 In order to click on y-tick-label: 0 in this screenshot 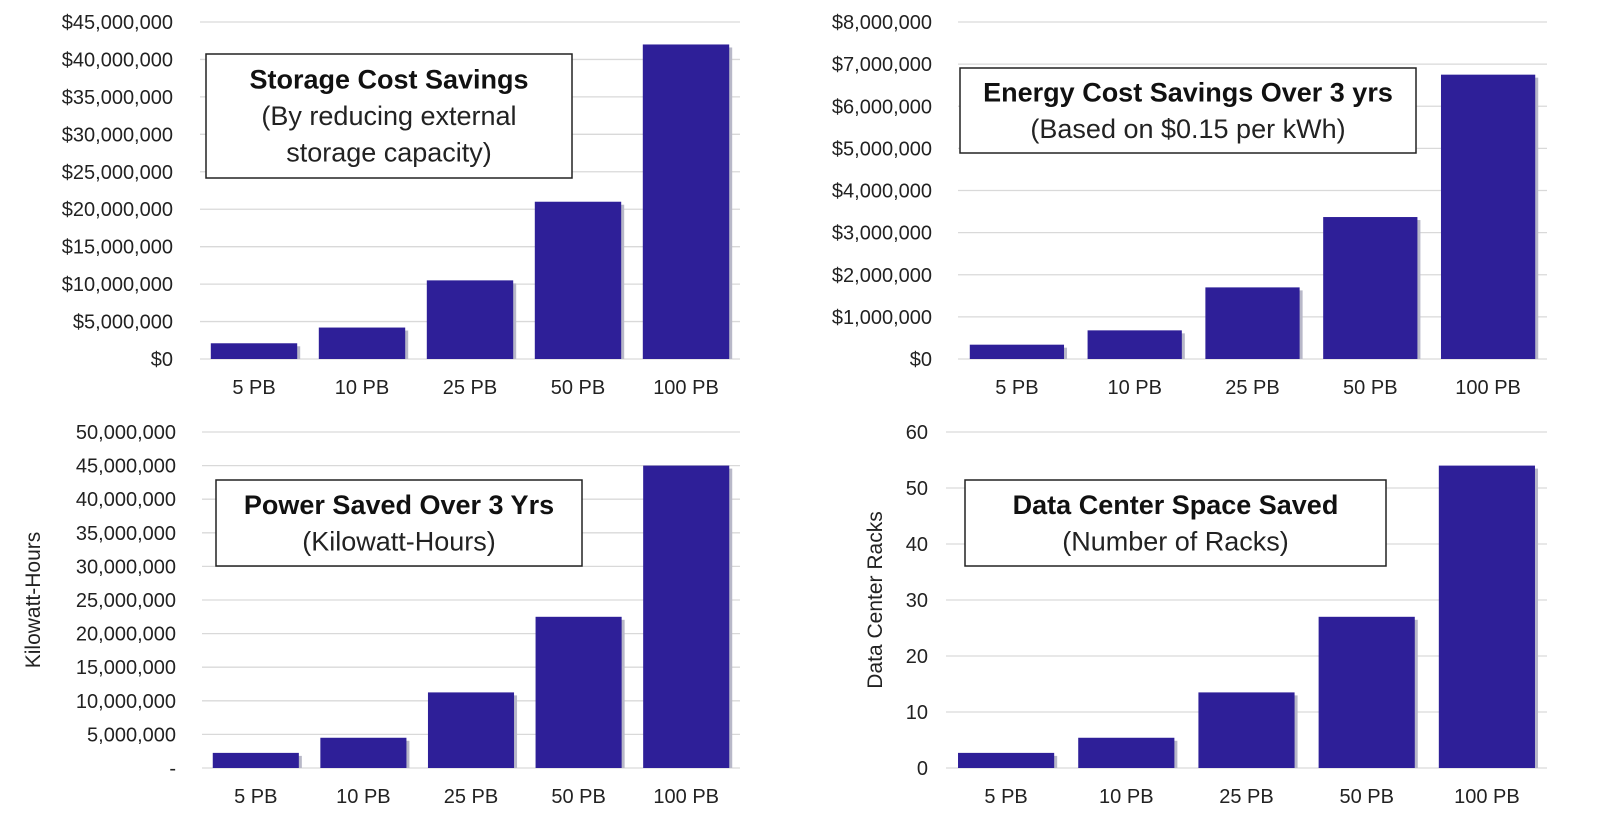, I will do `click(922, 769)`.